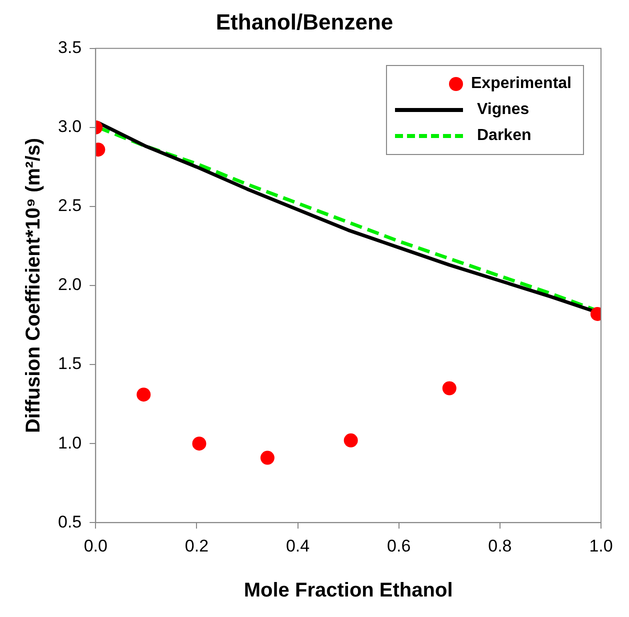 The height and width of the screenshot is (617, 629). What do you see at coordinates (348, 591) in the screenshot?
I see `x-axis-title: Mole Fraction Ethanol` at bounding box center [348, 591].